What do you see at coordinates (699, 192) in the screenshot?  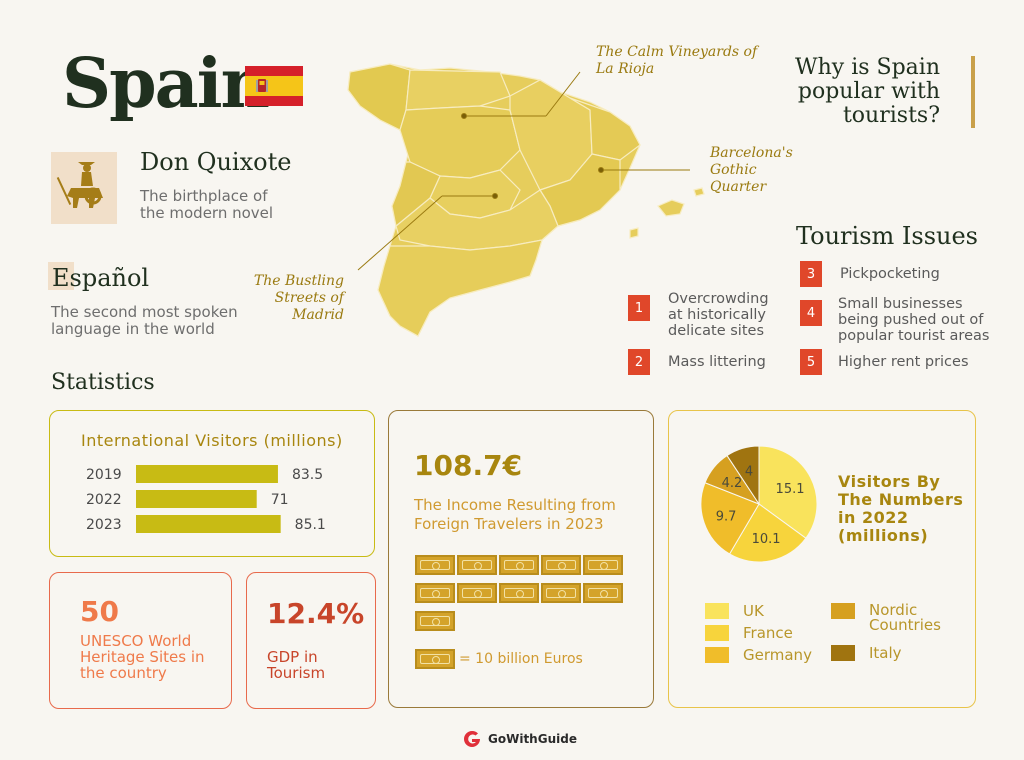 I see `map-region-balearic-small` at bounding box center [699, 192].